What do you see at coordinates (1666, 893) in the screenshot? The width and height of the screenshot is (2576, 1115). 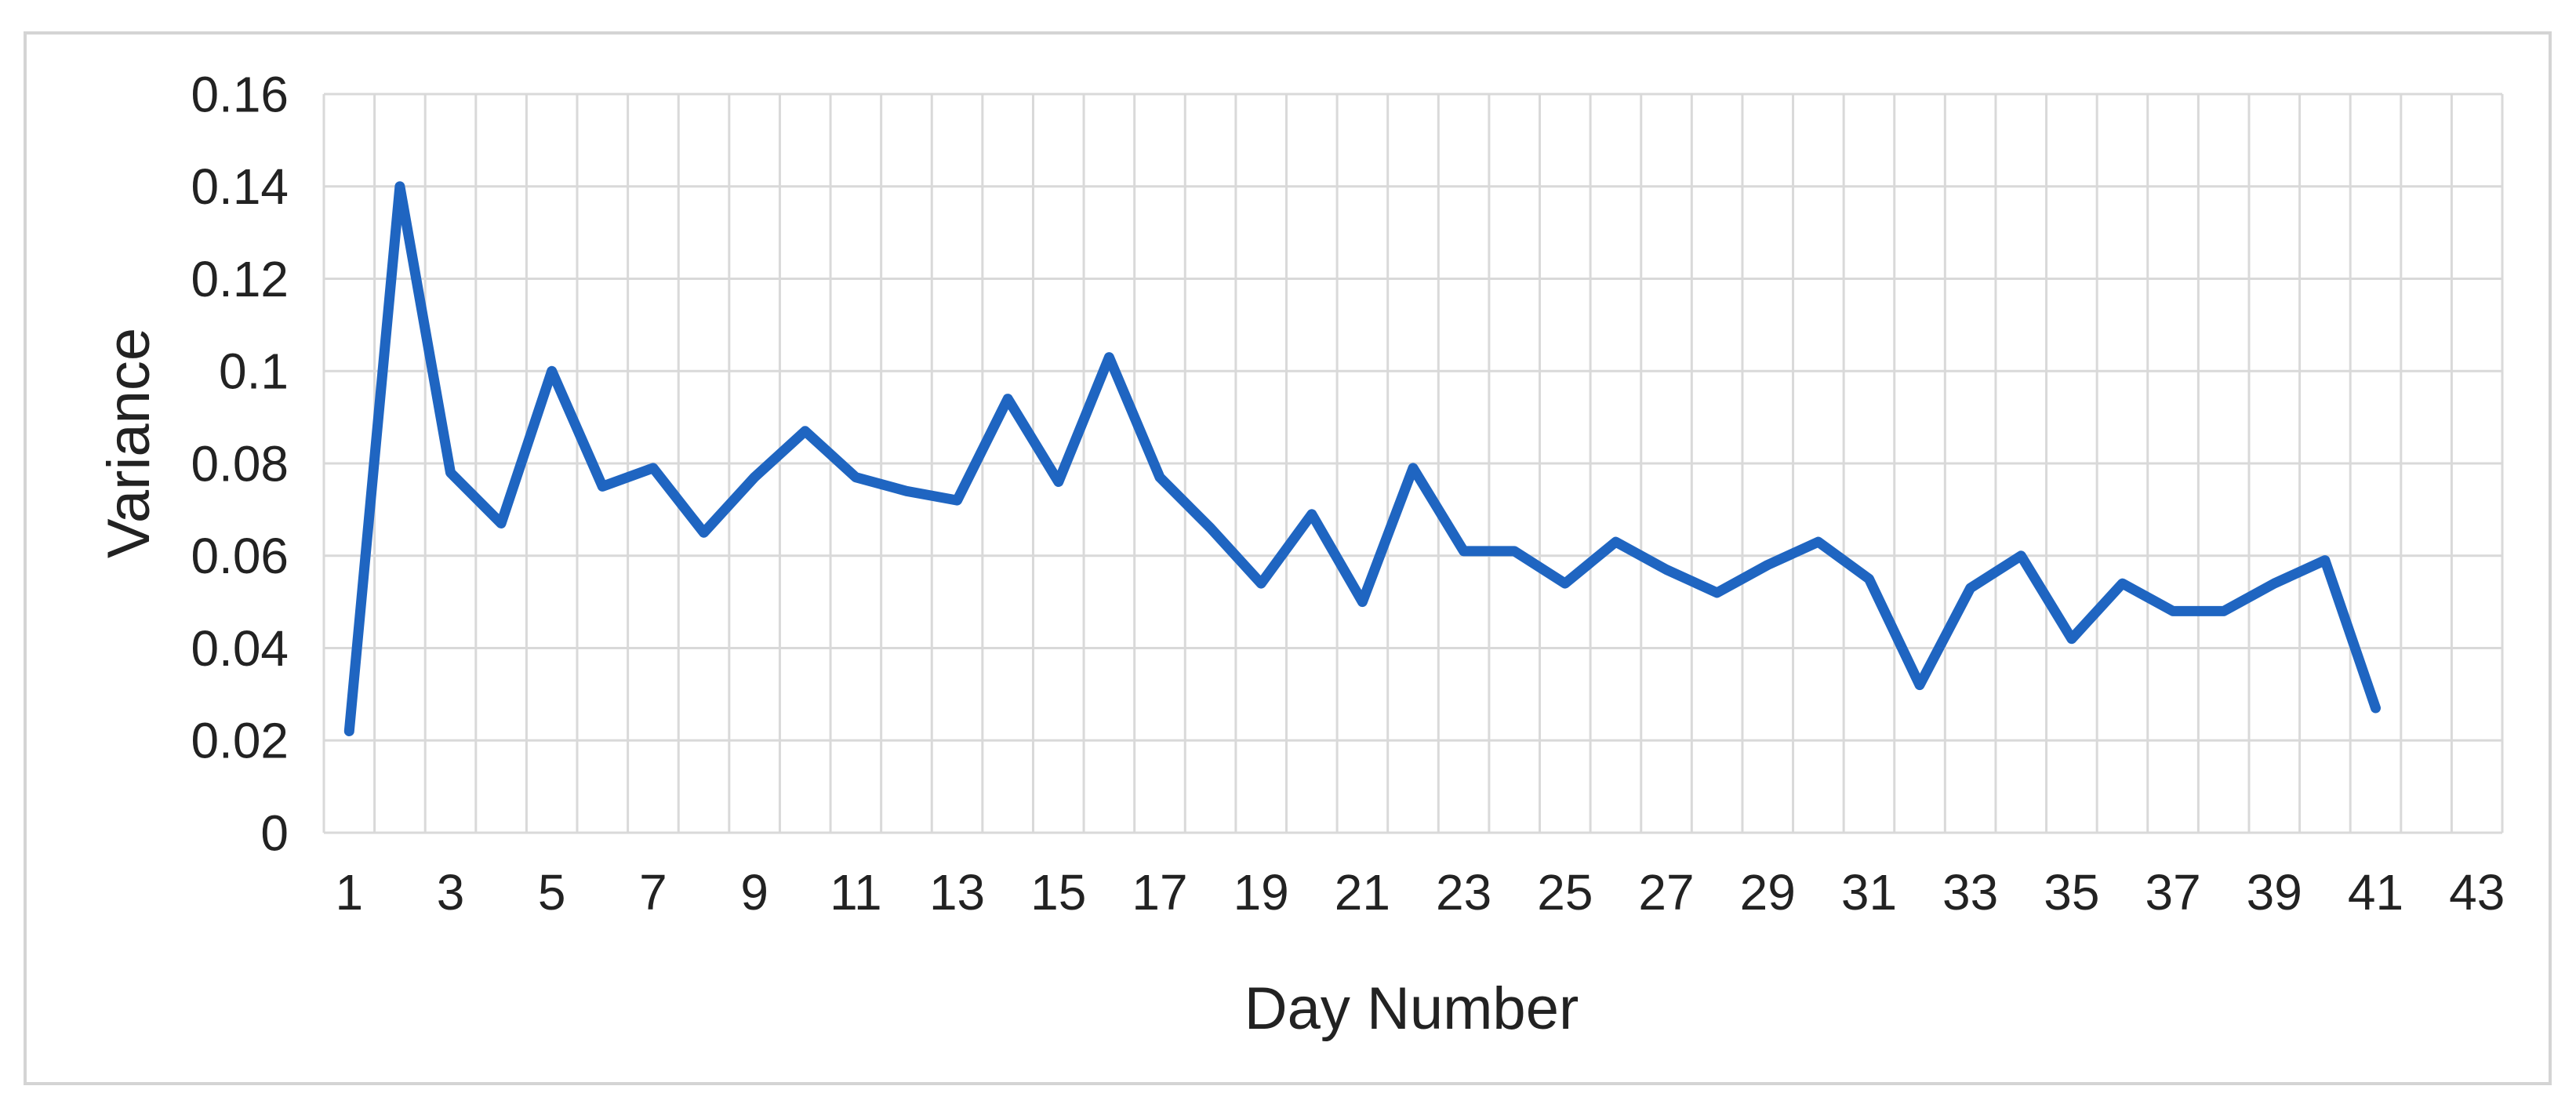 I see `x-tick-label: 27` at bounding box center [1666, 893].